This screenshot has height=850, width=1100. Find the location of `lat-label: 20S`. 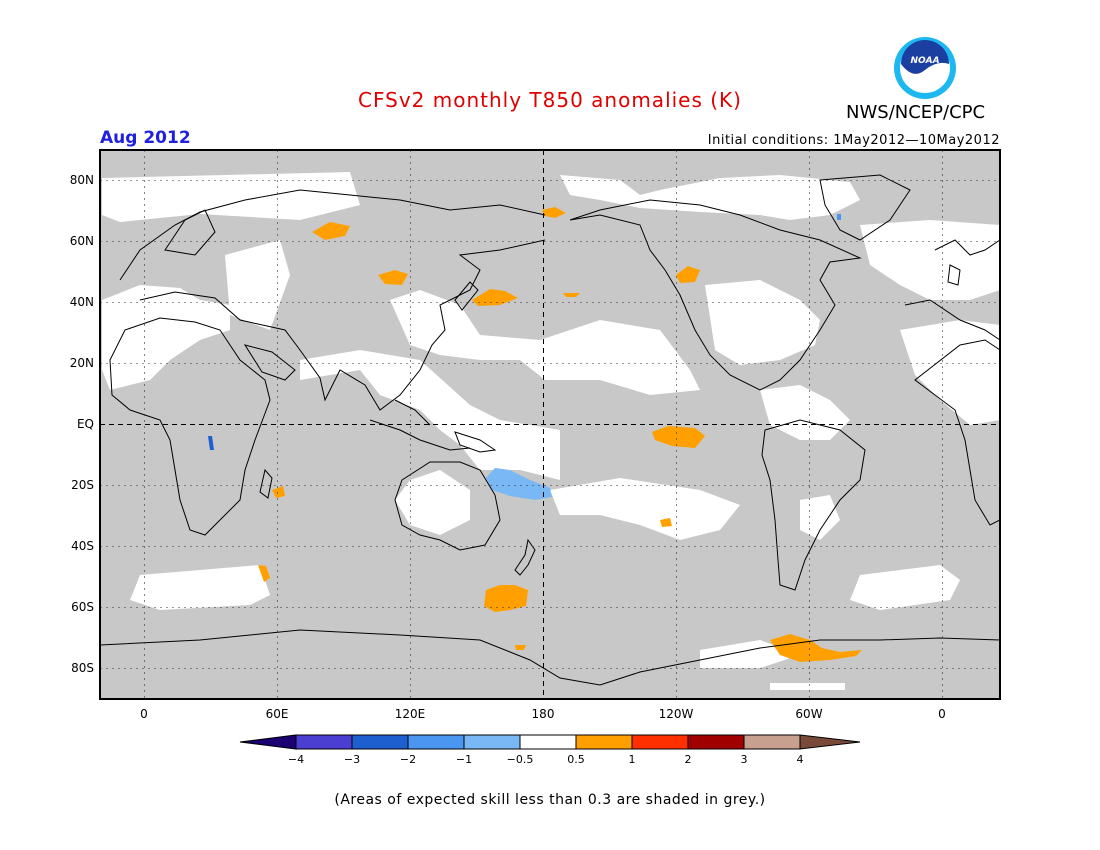

lat-label: 20S is located at coordinates (82, 485).